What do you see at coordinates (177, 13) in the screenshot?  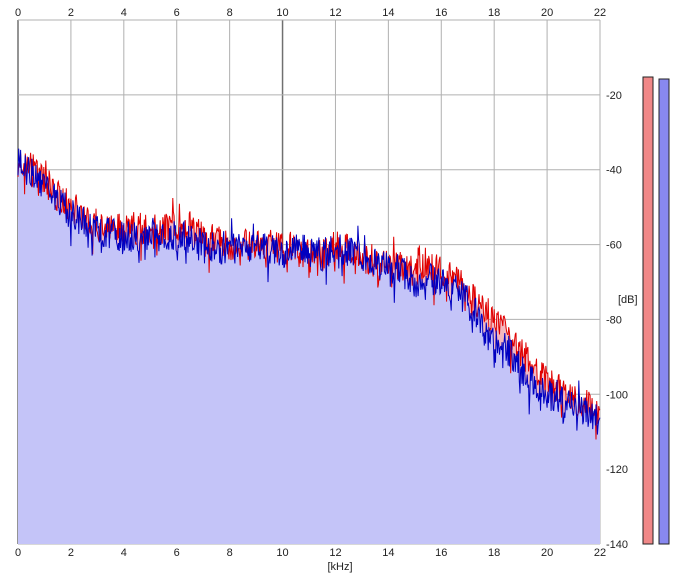 I see `x-tick-label-top: 6` at bounding box center [177, 13].